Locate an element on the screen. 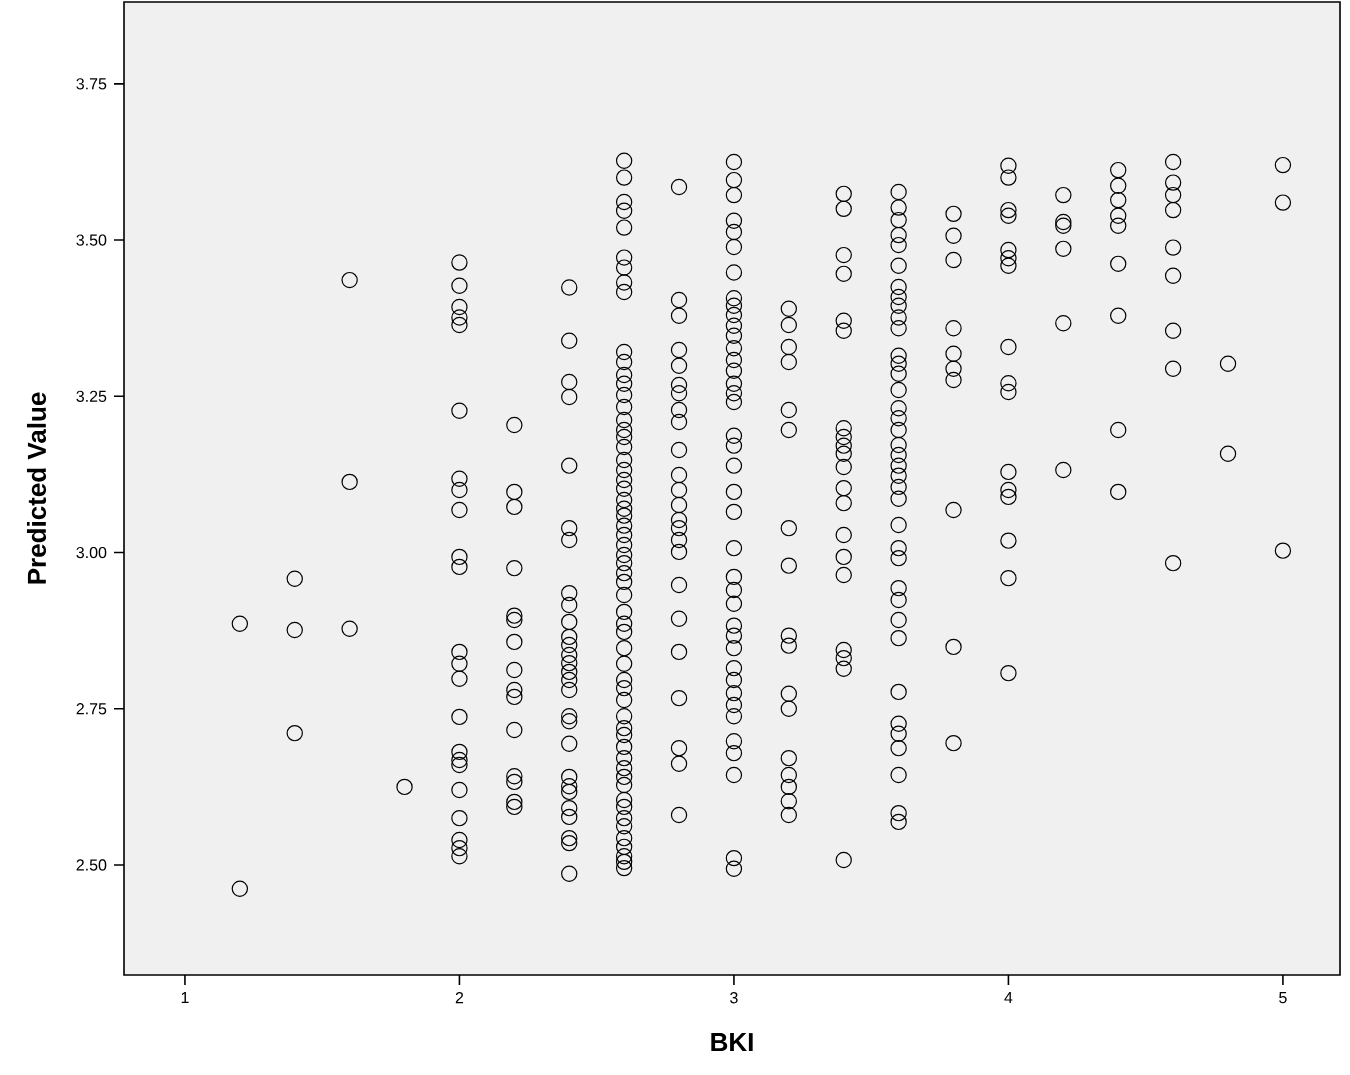 This screenshot has width=1350, height=1075. y-tick-label: 2.75 is located at coordinates (91, 709).